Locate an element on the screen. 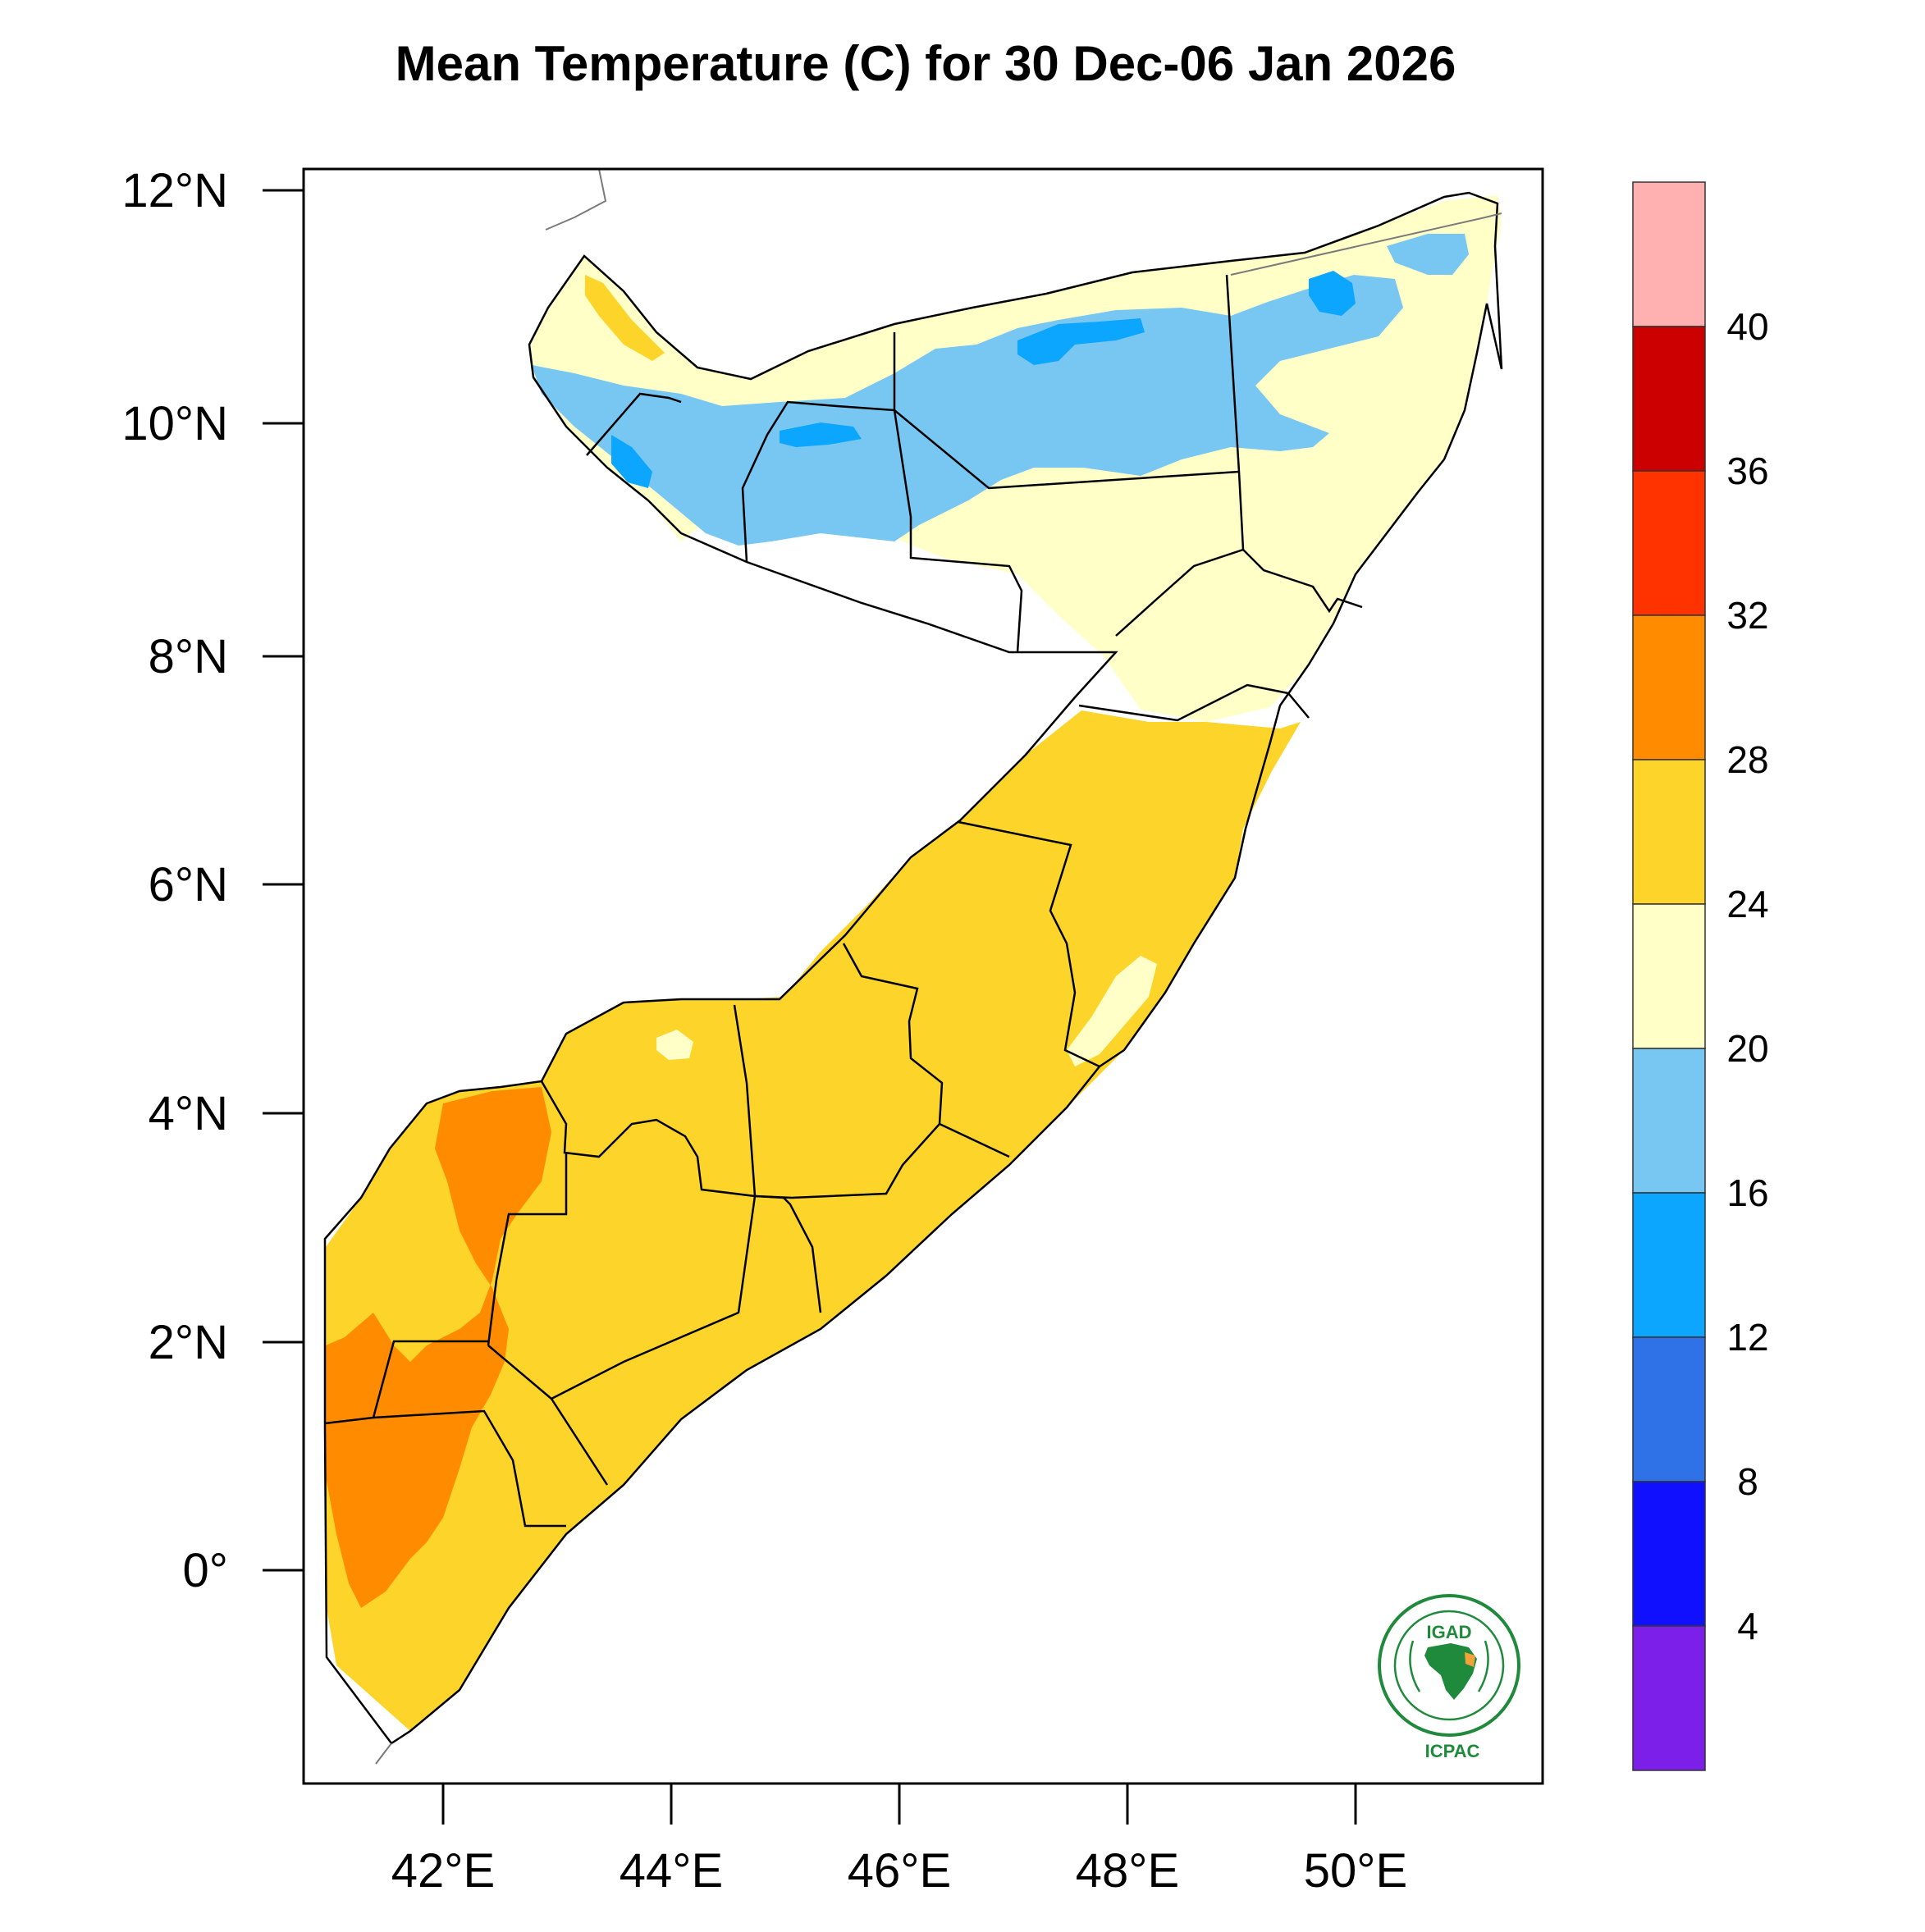  logo-icpac-text: ICPAC is located at coordinates (1452, 1751).